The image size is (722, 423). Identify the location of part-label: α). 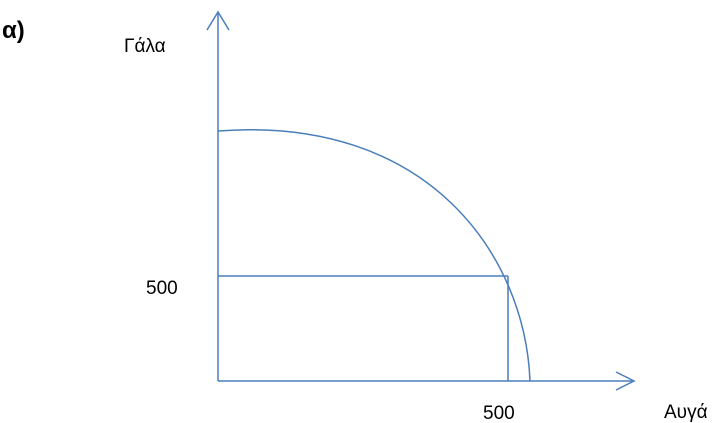
(13, 30).